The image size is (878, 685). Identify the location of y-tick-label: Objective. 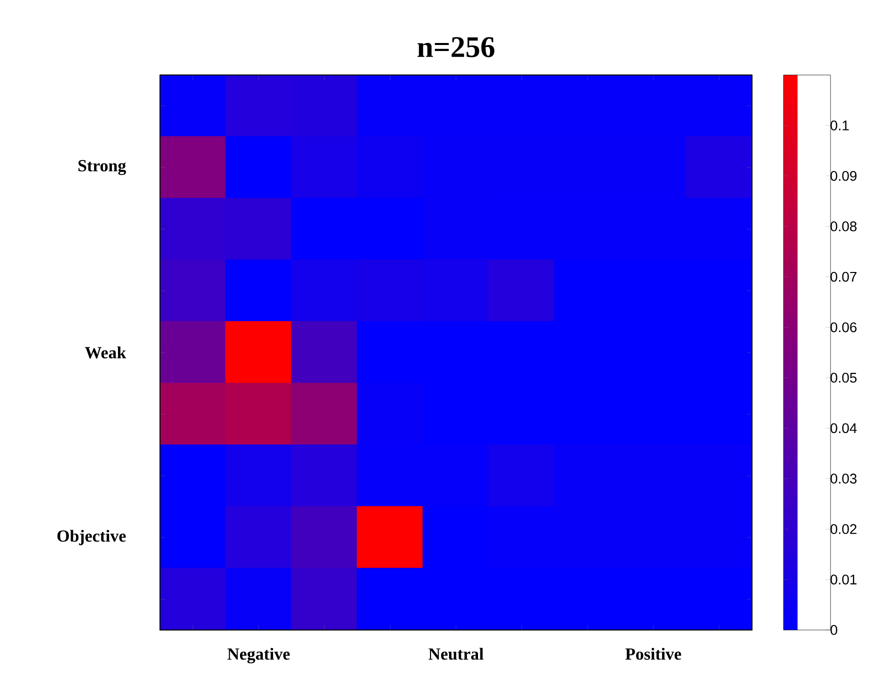
(91, 538).